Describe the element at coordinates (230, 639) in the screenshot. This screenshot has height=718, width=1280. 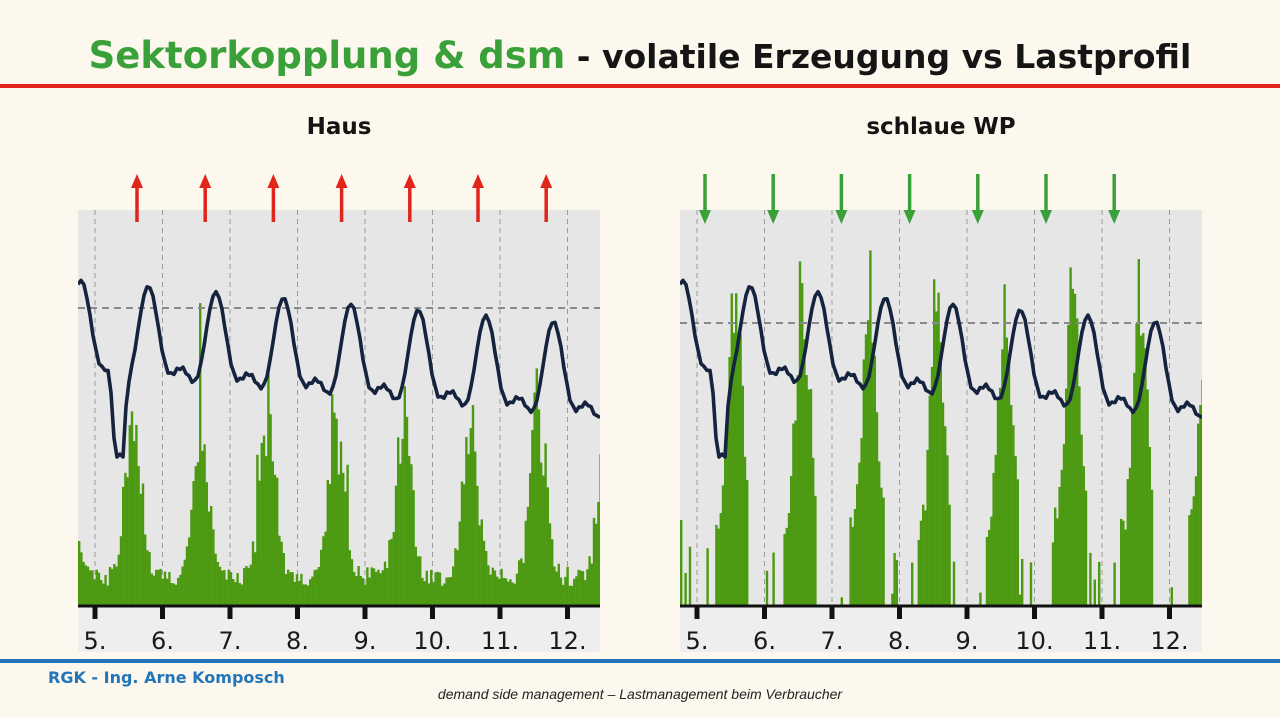
I see `x-tick-label: 7.` at that location.